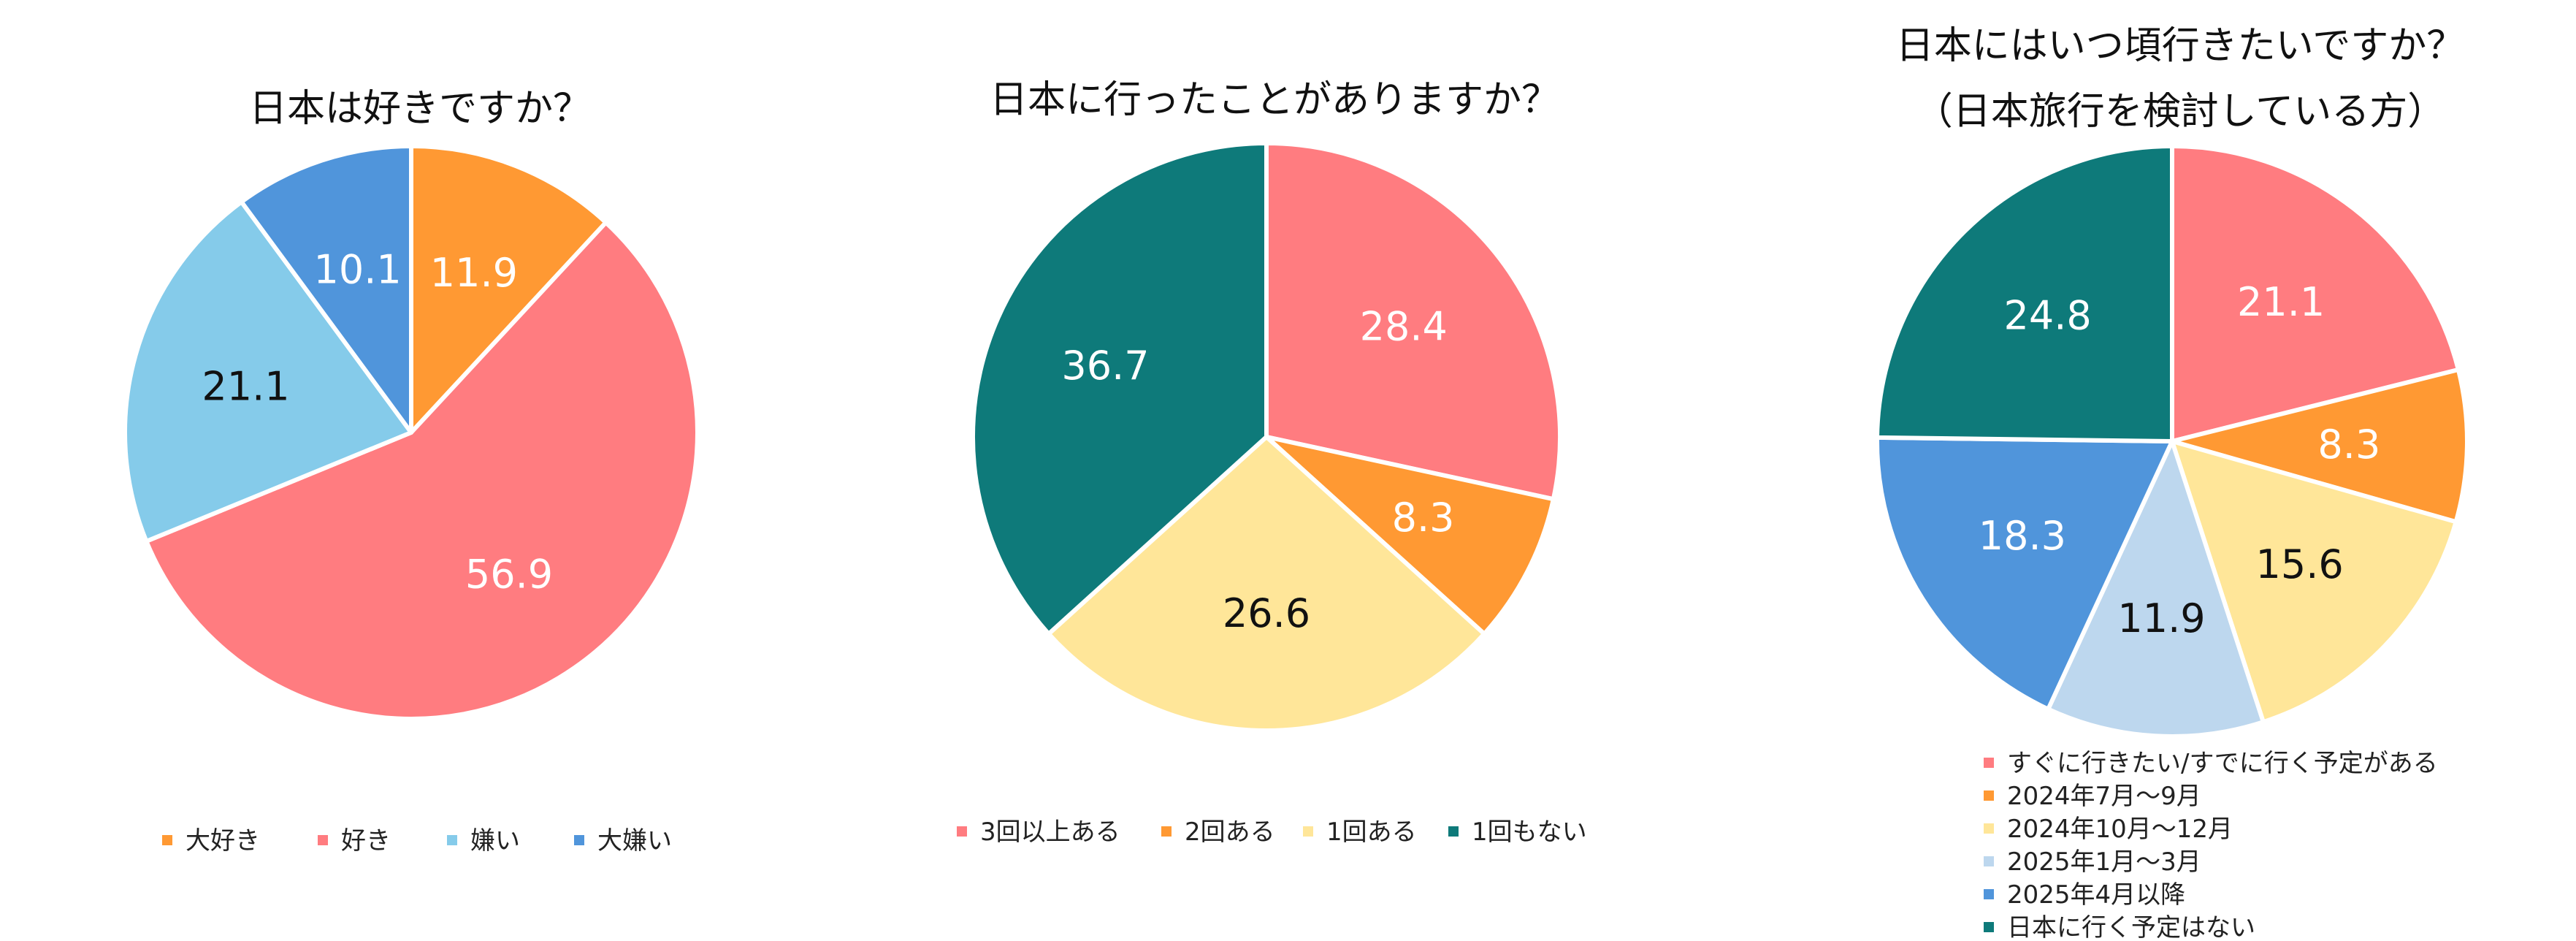 Image resolution: width=2576 pixels, height=941 pixels. I want to click on legend-label: 嫌い, so click(495, 841).